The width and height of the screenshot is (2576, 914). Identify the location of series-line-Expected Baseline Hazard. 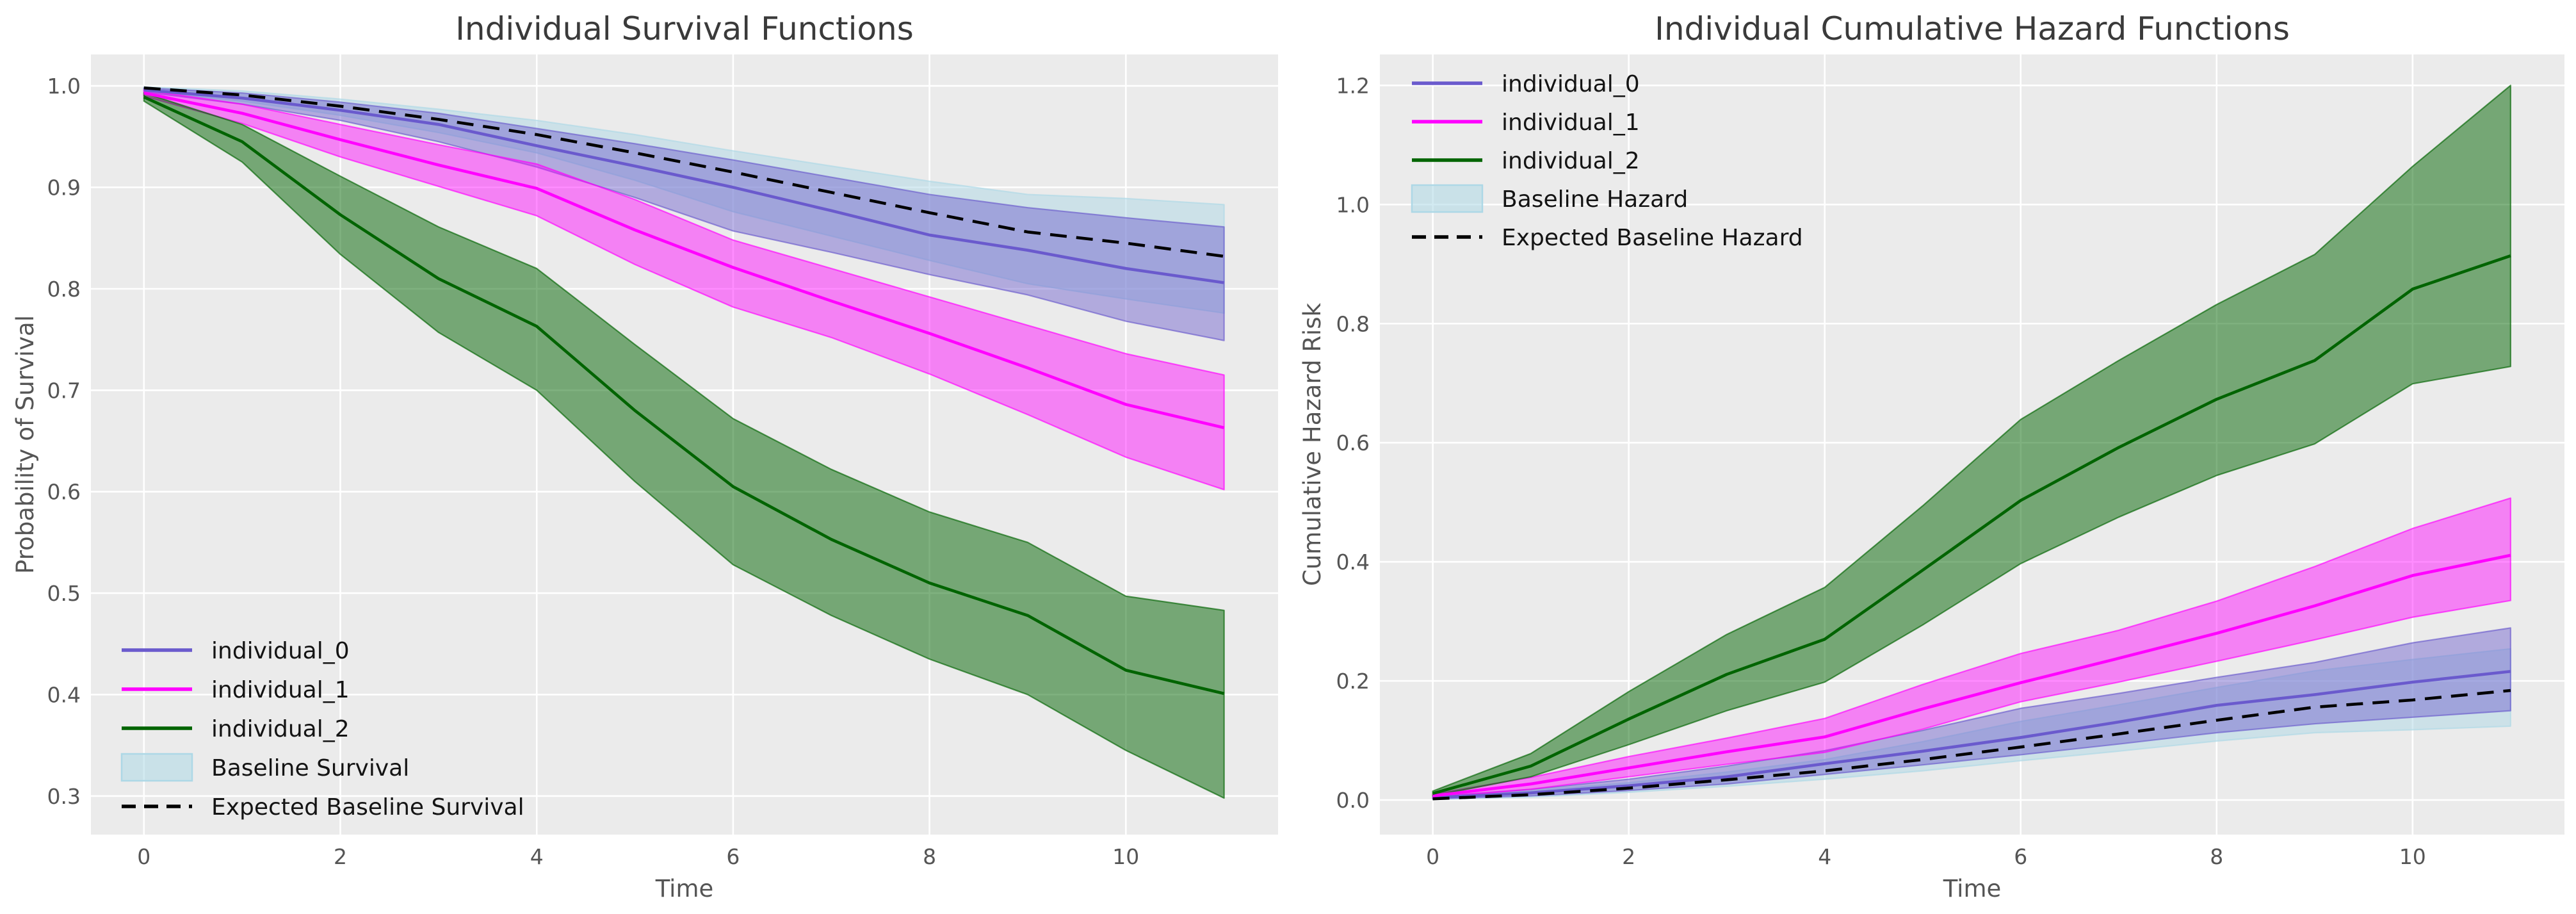
(1971, 745).